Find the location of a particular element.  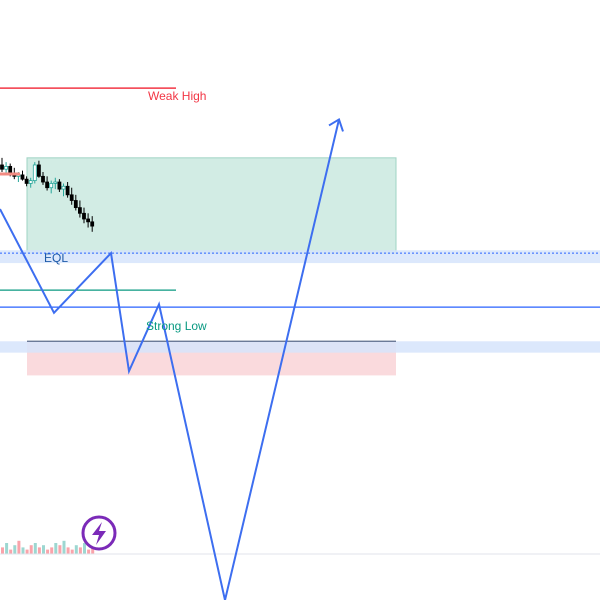

swing-marker is located at coordinates (10, 174).